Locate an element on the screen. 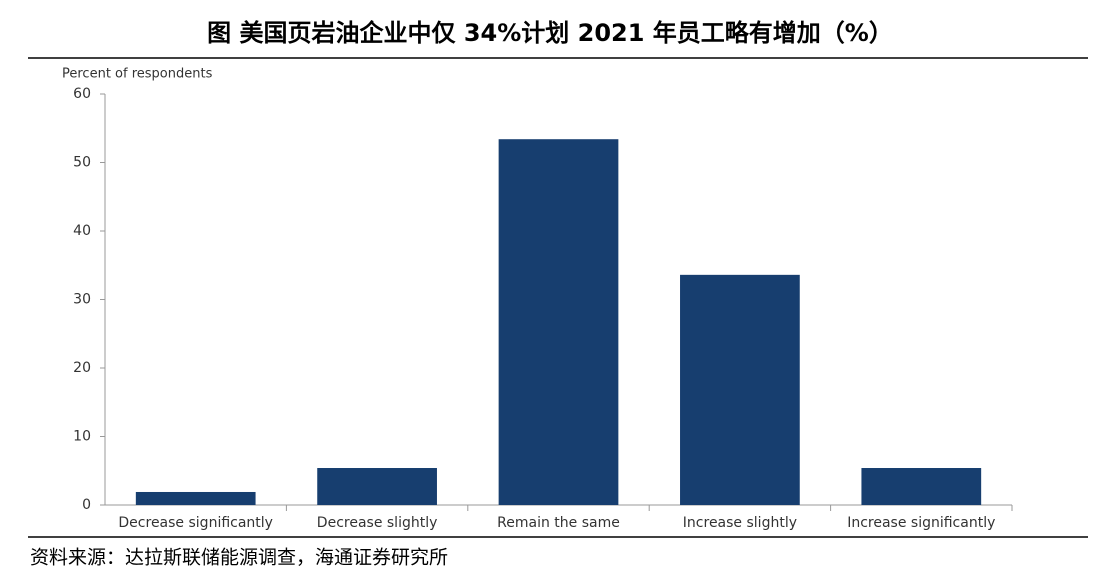 The width and height of the screenshot is (1100, 586). y-tick-label: 30 is located at coordinates (82, 300).